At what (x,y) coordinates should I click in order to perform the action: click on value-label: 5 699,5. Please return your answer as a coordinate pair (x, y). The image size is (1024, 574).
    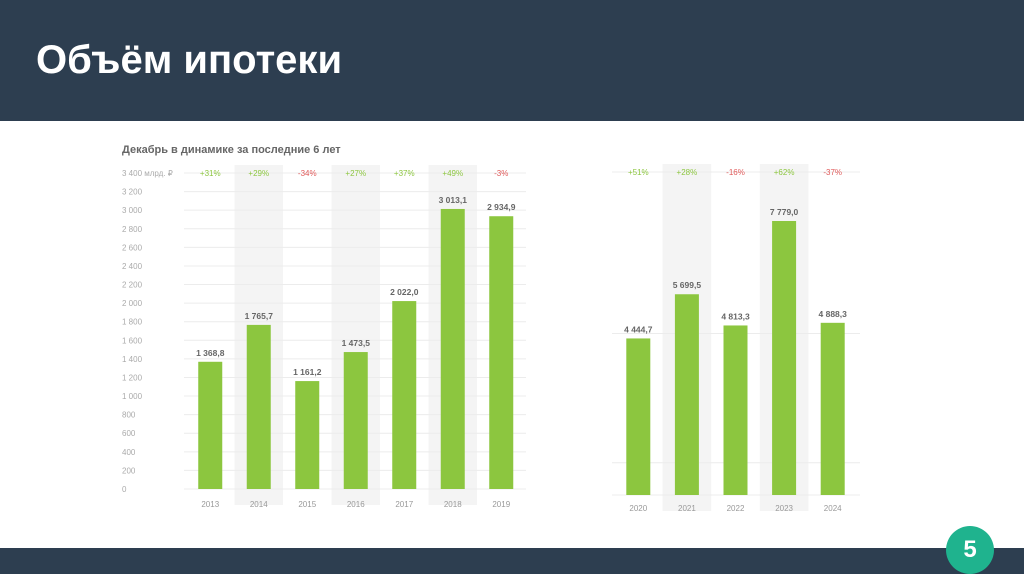
    Looking at the image, I should click on (687, 285).